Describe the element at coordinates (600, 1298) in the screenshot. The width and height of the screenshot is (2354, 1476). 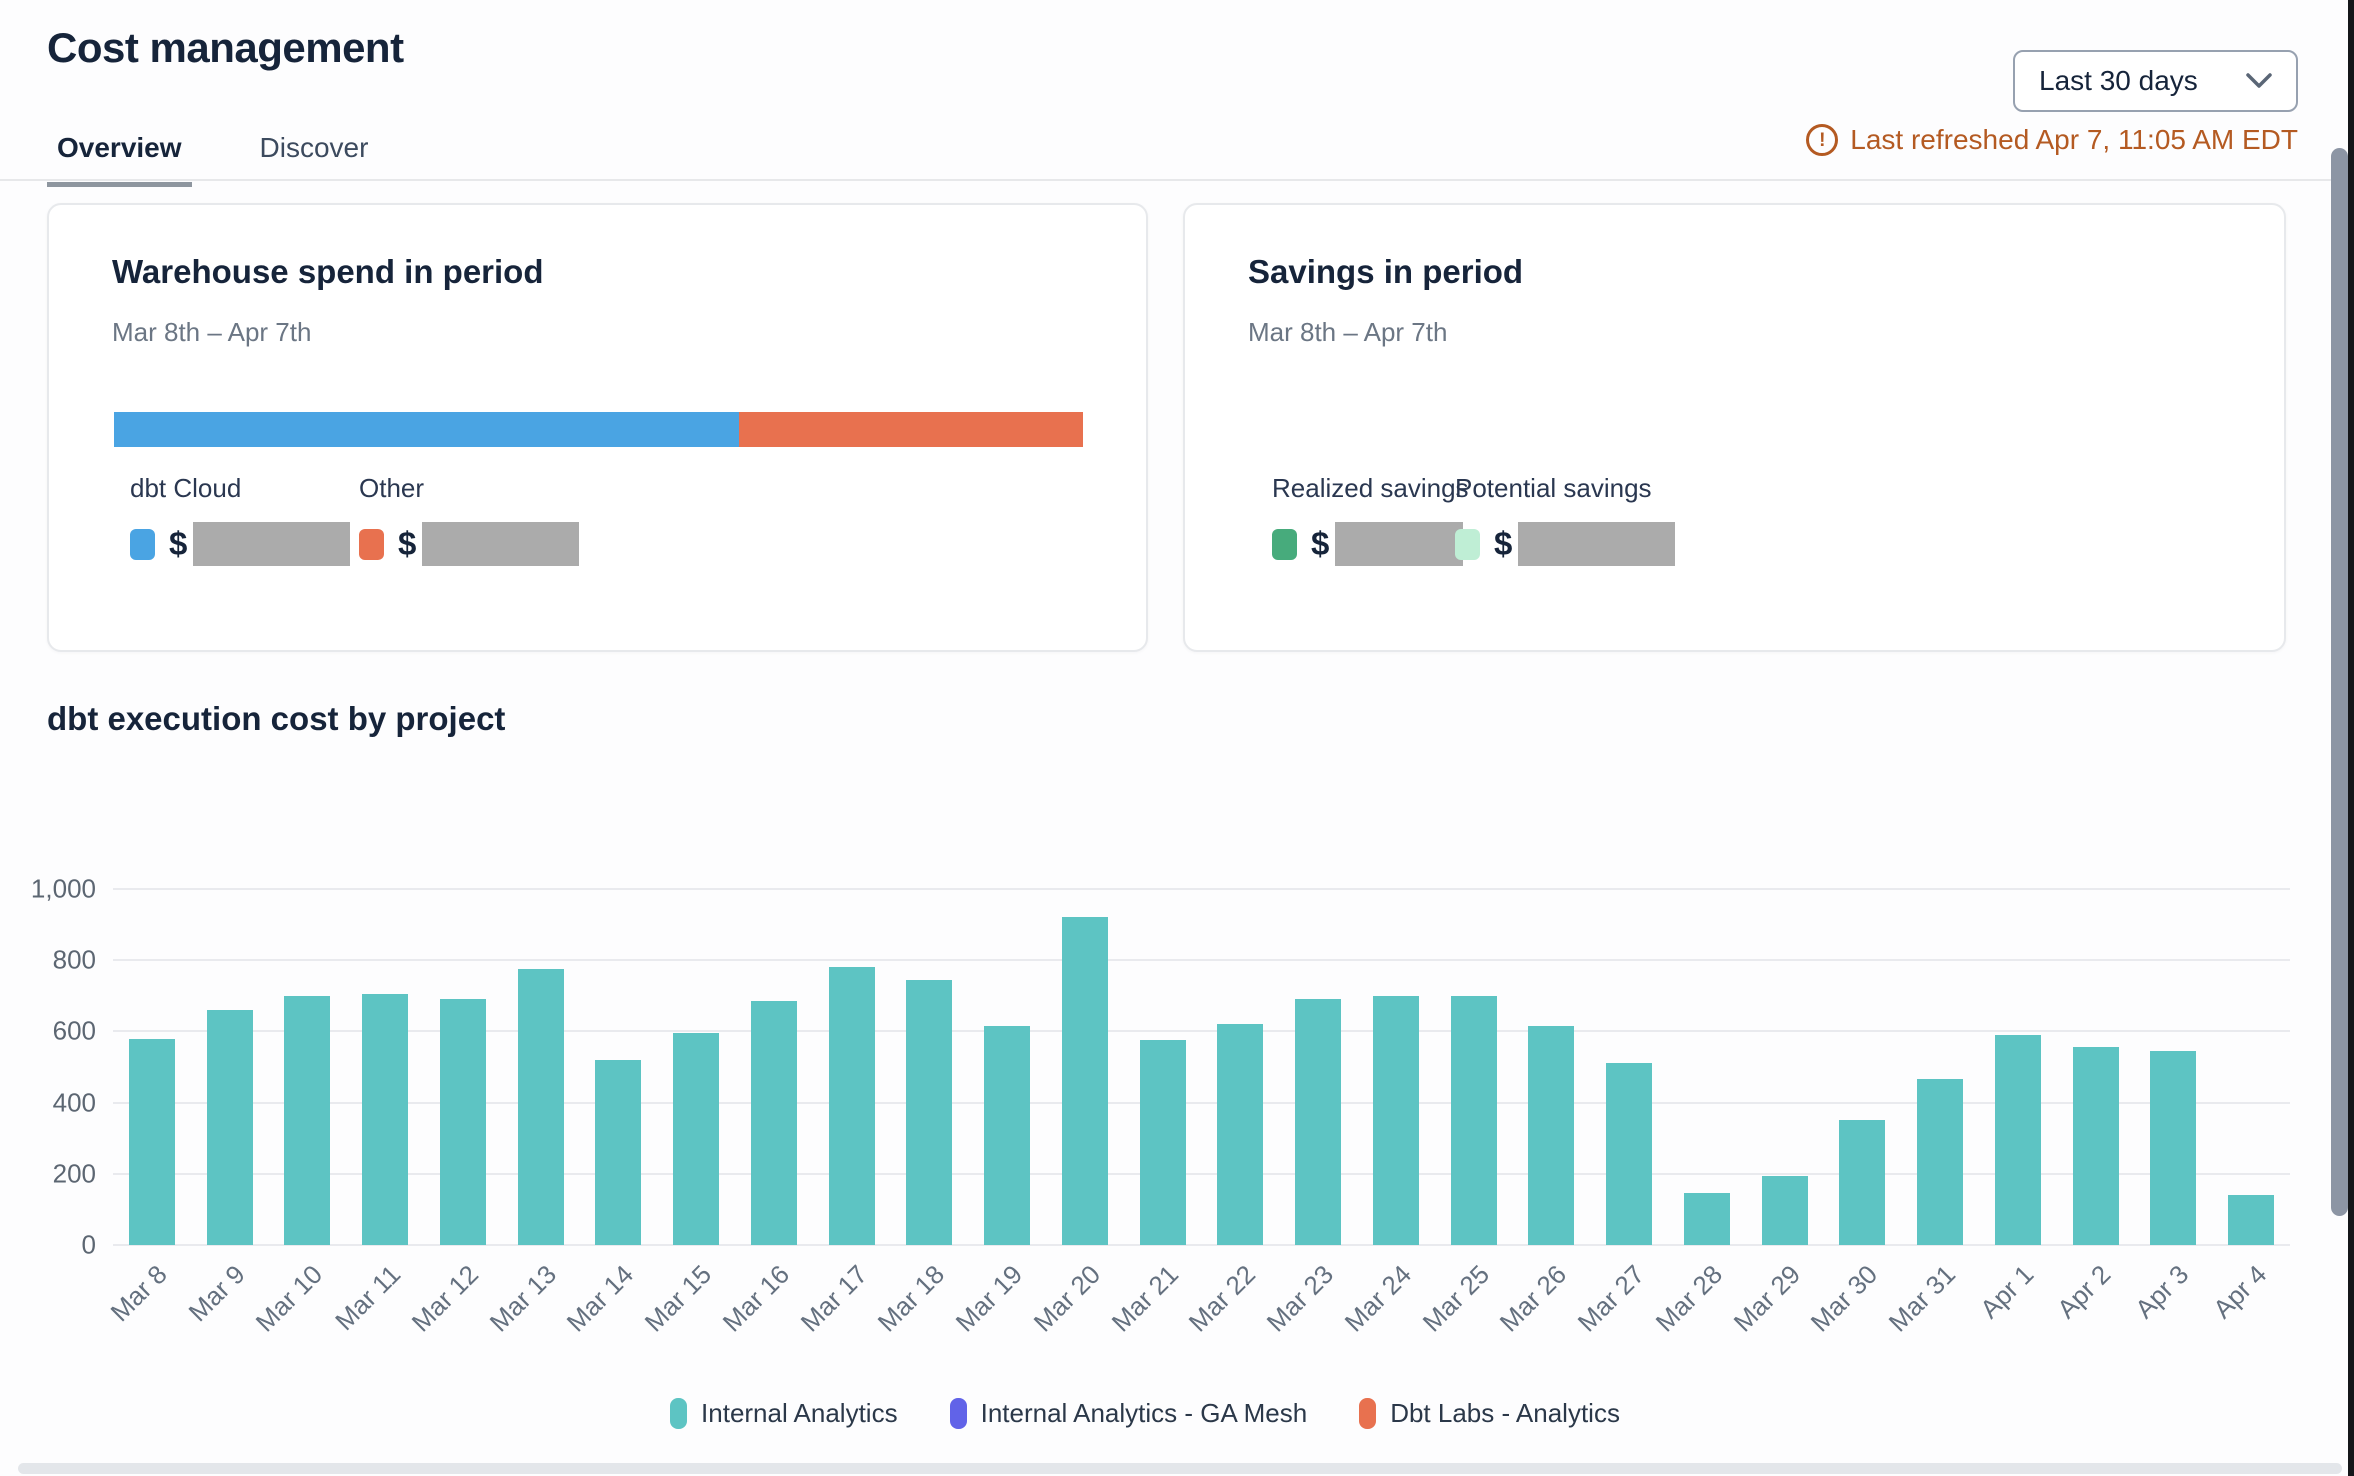
I see `x-tick-label: Mar 14` at that location.